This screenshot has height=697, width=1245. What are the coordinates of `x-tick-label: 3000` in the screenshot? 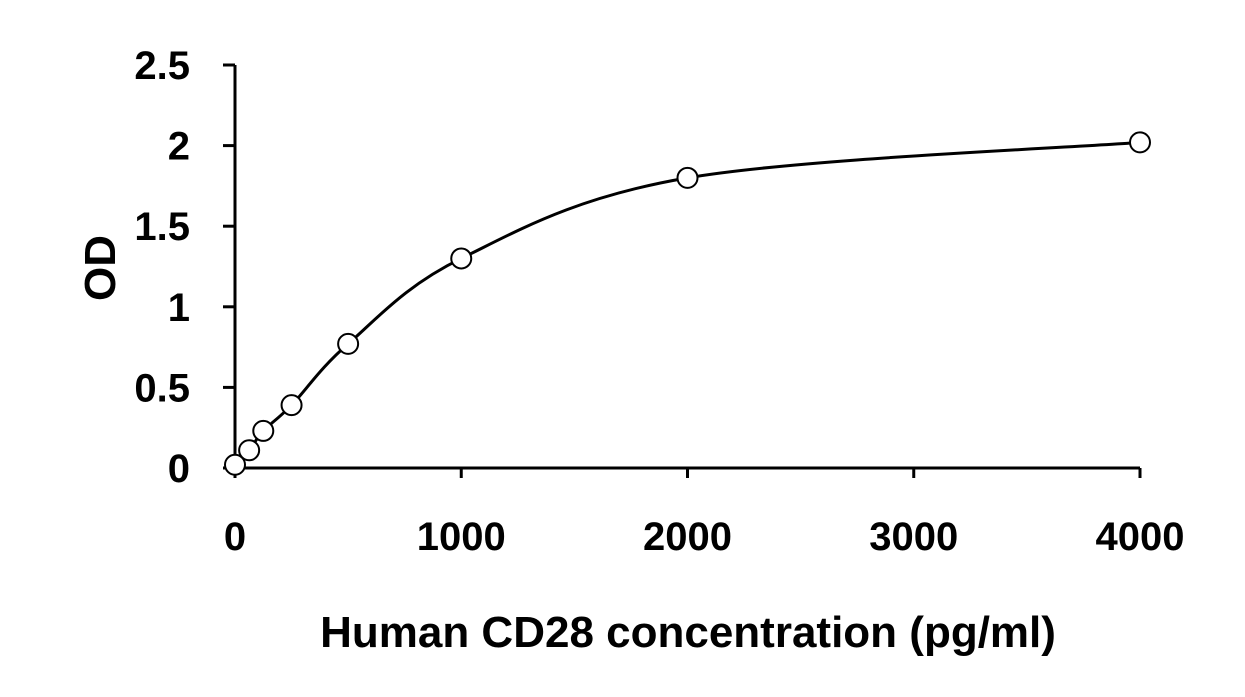 It's located at (913, 537).